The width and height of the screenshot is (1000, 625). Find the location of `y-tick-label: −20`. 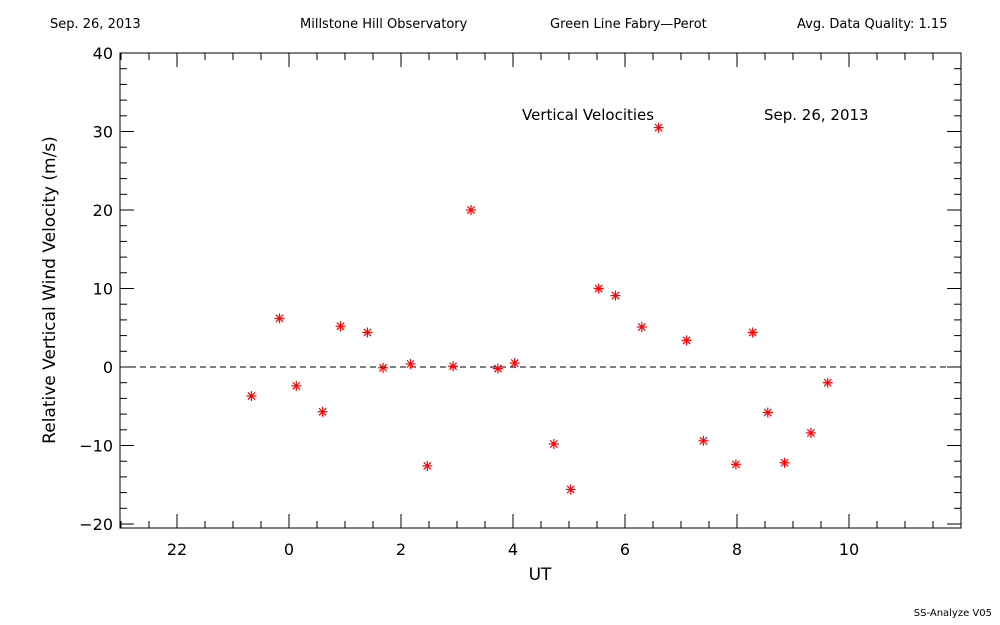

y-tick-label: −20 is located at coordinates (96, 524).